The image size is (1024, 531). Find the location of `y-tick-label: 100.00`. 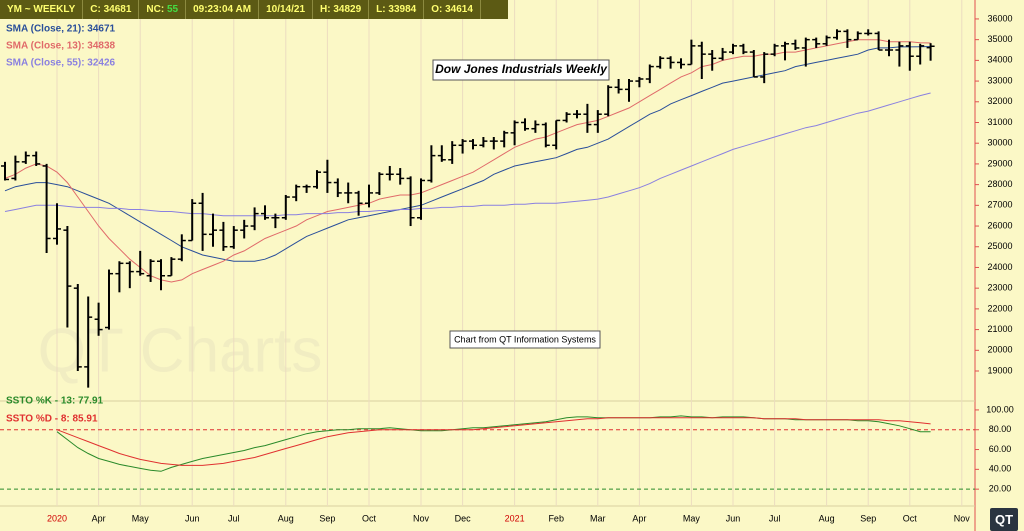

y-tick-label: 100.00 is located at coordinates (1000, 409).